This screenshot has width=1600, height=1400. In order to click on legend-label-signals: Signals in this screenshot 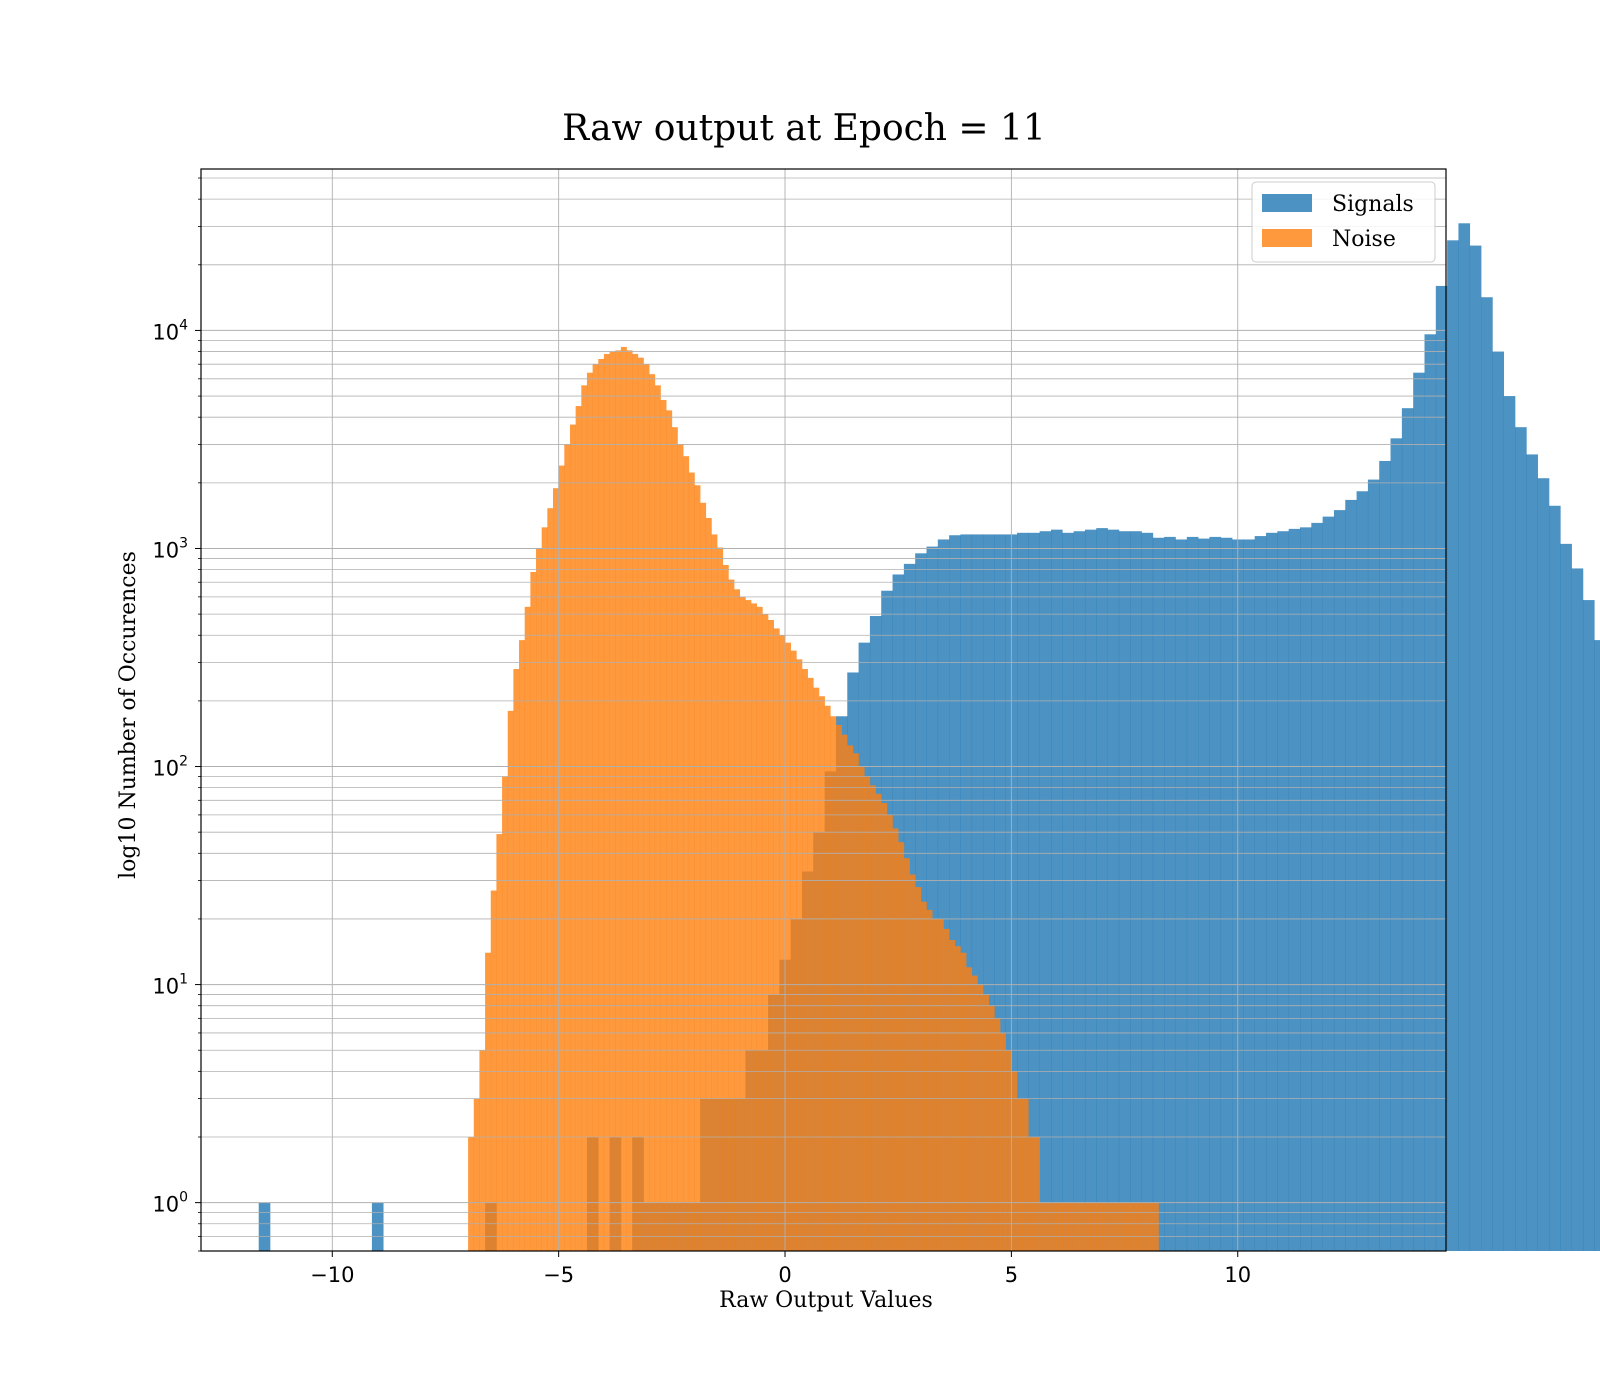, I will do `click(1373, 204)`.